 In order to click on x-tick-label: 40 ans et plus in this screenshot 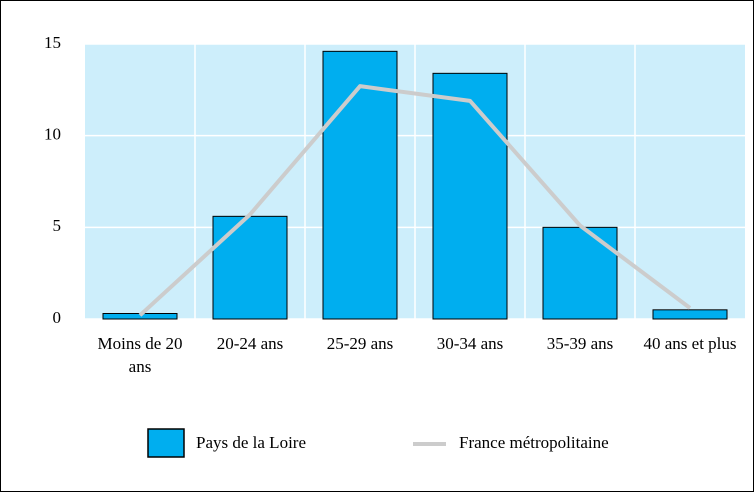, I will do `click(690, 343)`.